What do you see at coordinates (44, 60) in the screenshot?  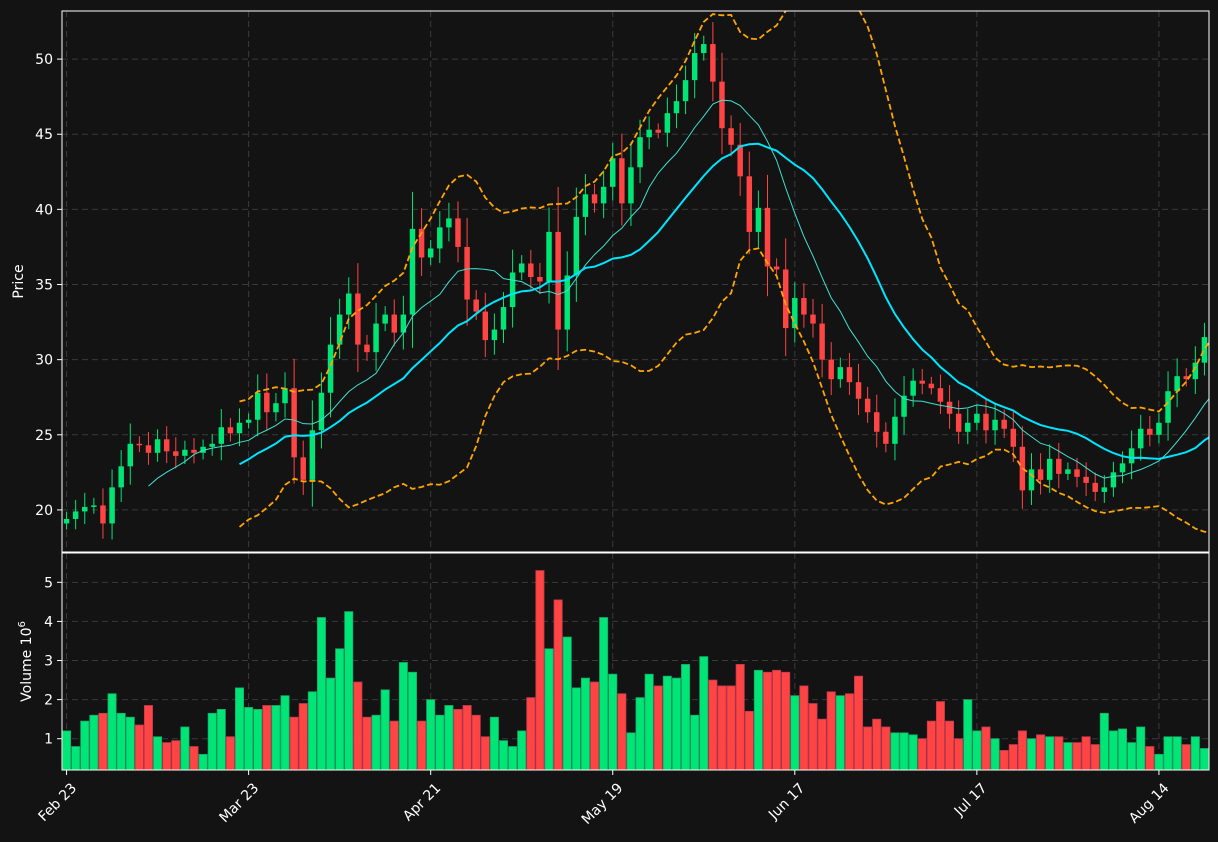 I see `price-tick-label: 50` at bounding box center [44, 60].